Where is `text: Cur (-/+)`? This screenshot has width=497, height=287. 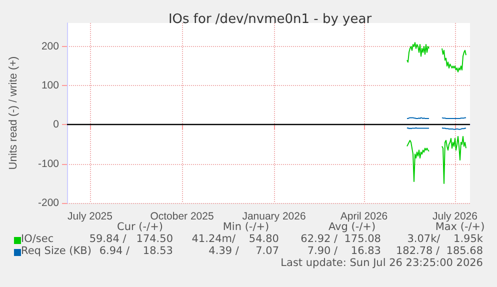 text: Cur (-/+) is located at coordinates (140, 227).